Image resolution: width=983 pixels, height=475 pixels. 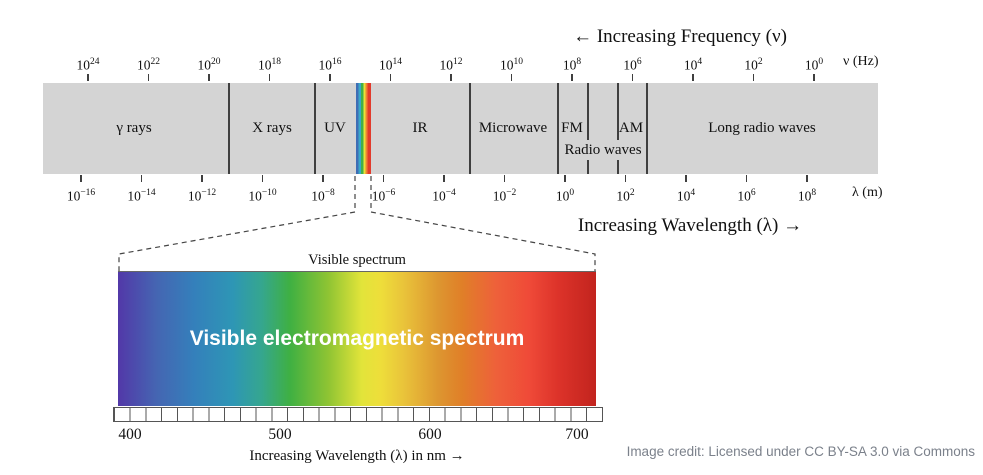 What do you see at coordinates (690, 225) in the screenshot?
I see `wavelength-axis-title: Increasing Wavelength (λ) →` at bounding box center [690, 225].